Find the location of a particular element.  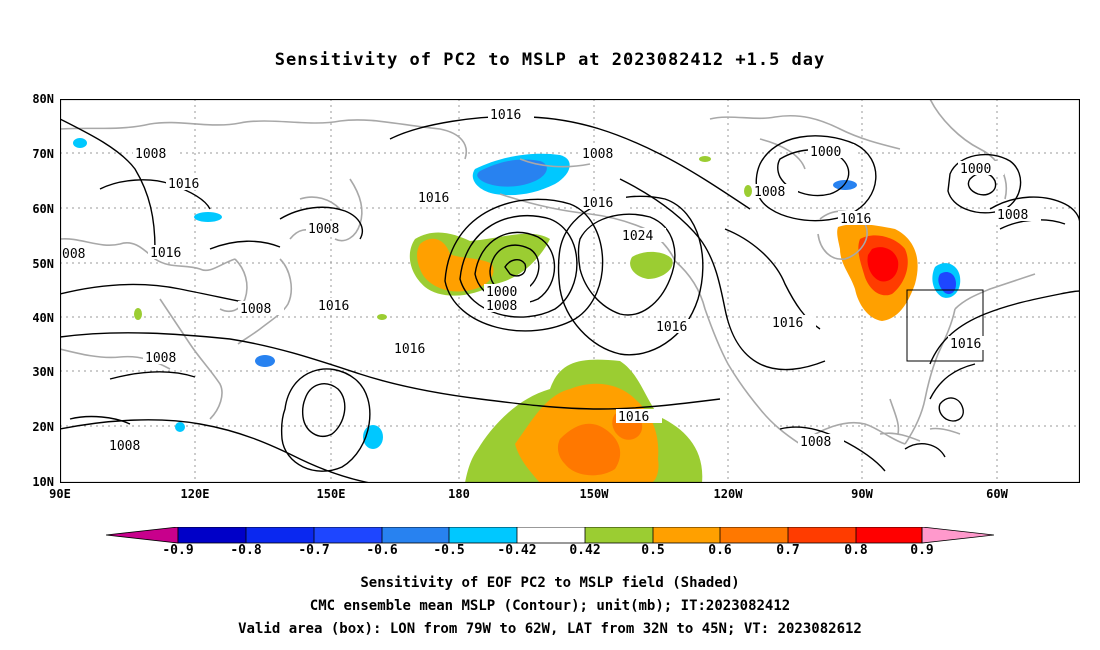

lon-label-150w: 150W is located at coordinates (594, 494).